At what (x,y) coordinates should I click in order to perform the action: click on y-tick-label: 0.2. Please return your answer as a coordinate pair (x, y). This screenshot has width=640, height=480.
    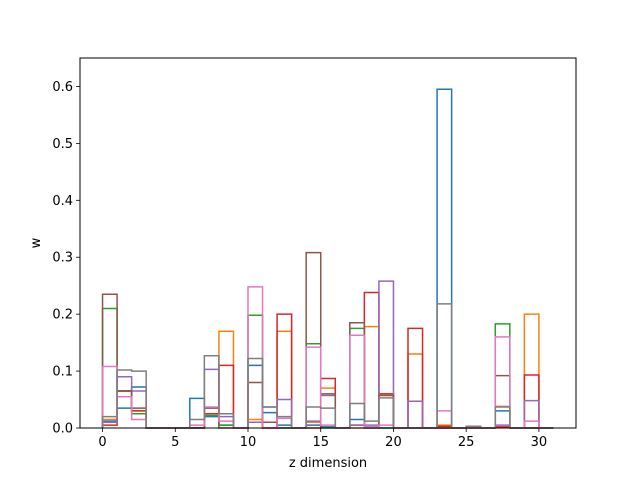
    Looking at the image, I should click on (62, 315).